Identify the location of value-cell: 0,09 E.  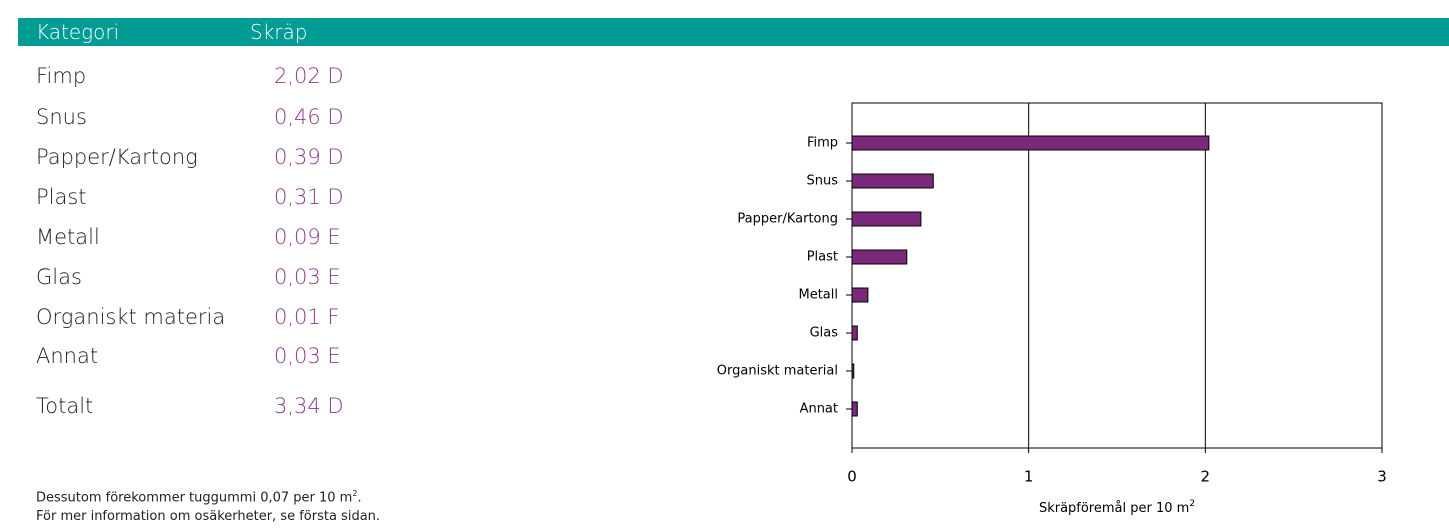
(307, 237).